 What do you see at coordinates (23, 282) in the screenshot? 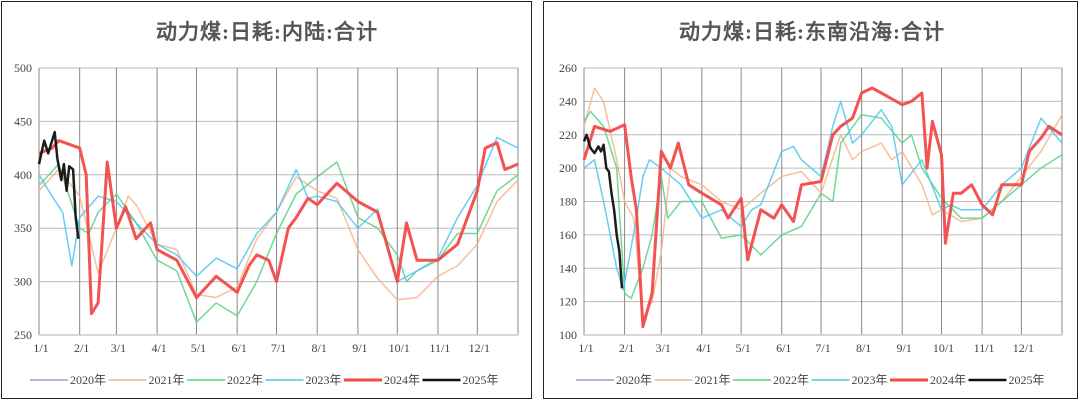
I see `y-tick-label: 300` at bounding box center [23, 282].